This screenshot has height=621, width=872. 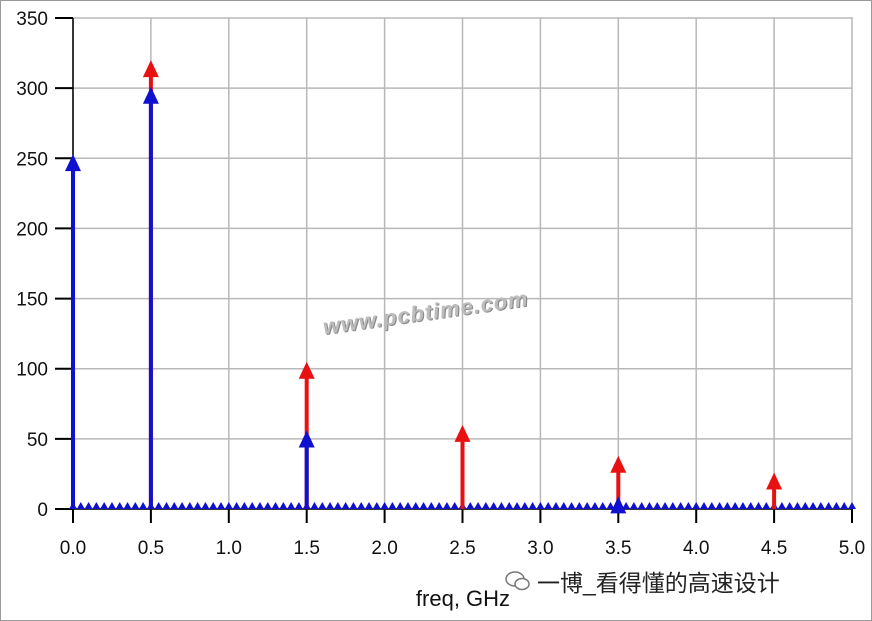 What do you see at coordinates (32, 370) in the screenshot?
I see `y-tick-label: 100` at bounding box center [32, 370].